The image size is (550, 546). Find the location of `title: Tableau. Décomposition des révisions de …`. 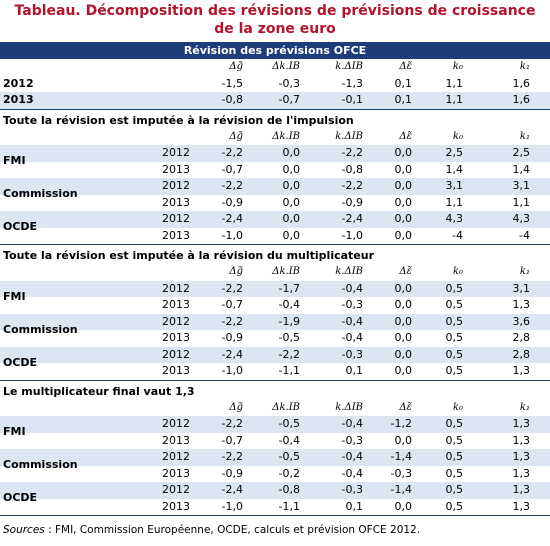

title: Tableau. Décomposition des révisions de … is located at coordinates (275, 21).